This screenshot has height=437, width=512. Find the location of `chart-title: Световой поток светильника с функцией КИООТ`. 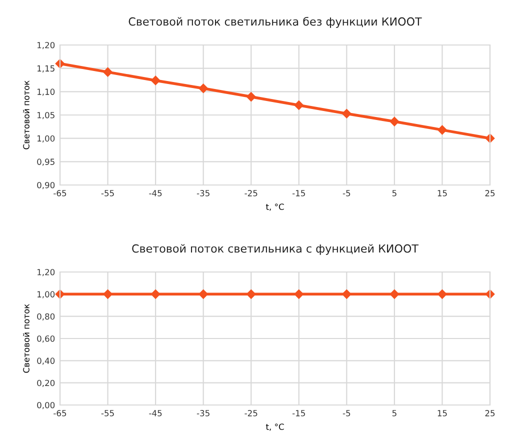

chart-title: Световой поток светильника с функцией КИООТ is located at coordinates (275, 249).